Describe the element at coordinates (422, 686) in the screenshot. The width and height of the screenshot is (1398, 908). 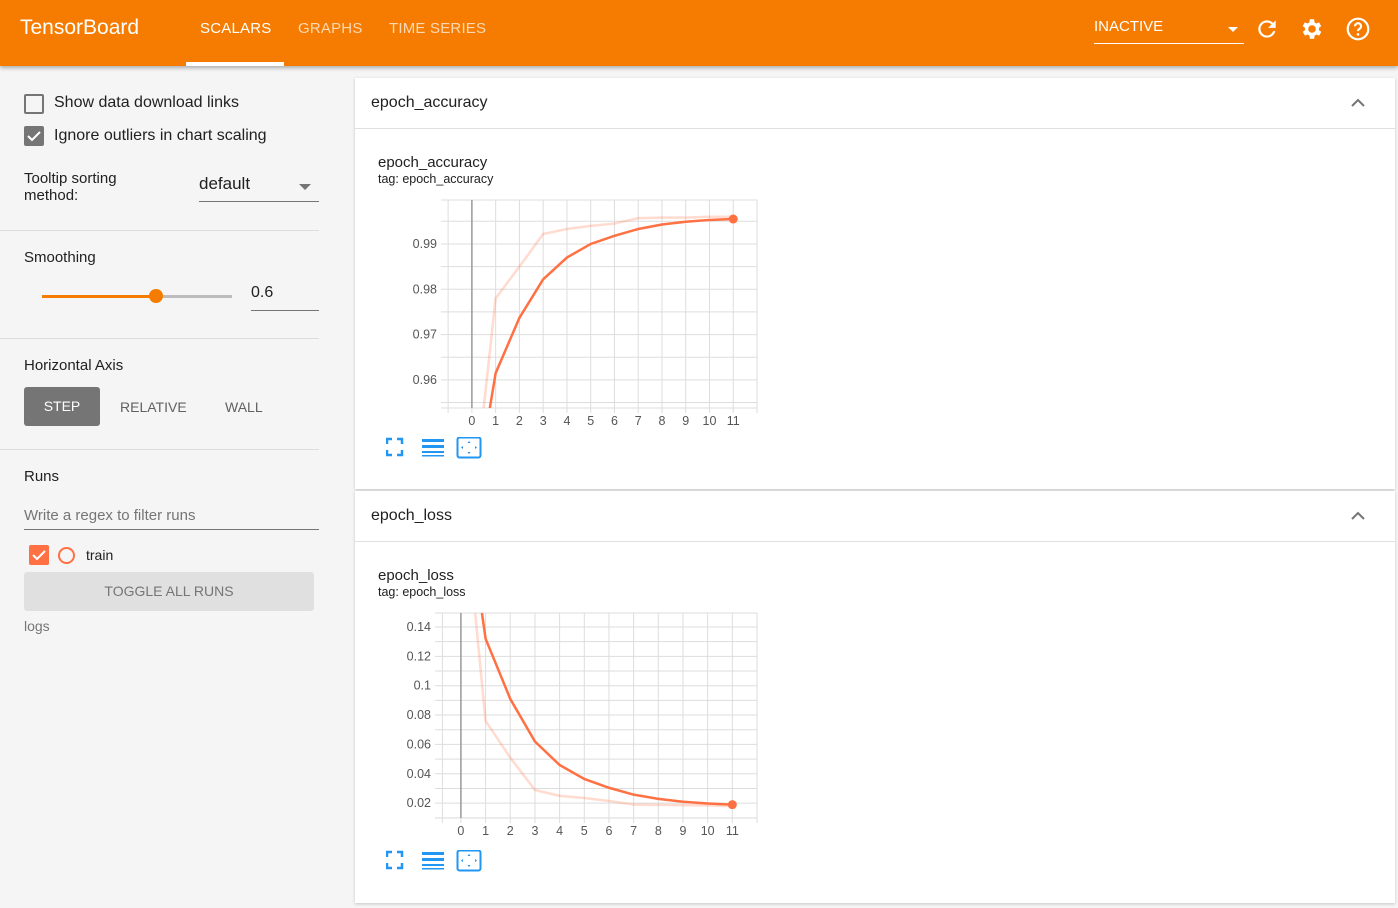
I see `y-tick-label: 0.1` at that location.